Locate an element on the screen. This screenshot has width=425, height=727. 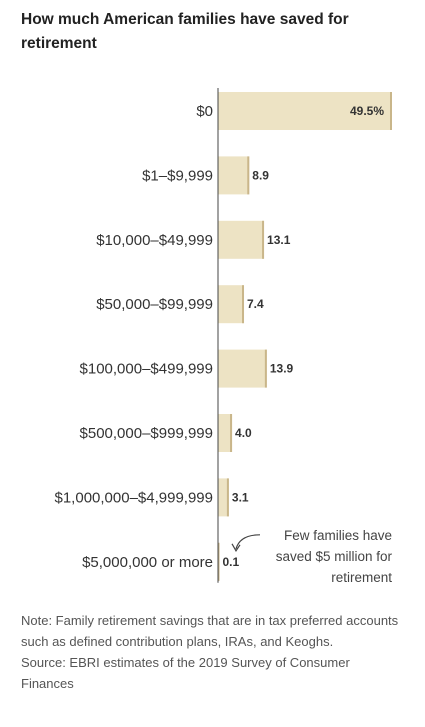
value-label: 7.4 is located at coordinates (255, 304).